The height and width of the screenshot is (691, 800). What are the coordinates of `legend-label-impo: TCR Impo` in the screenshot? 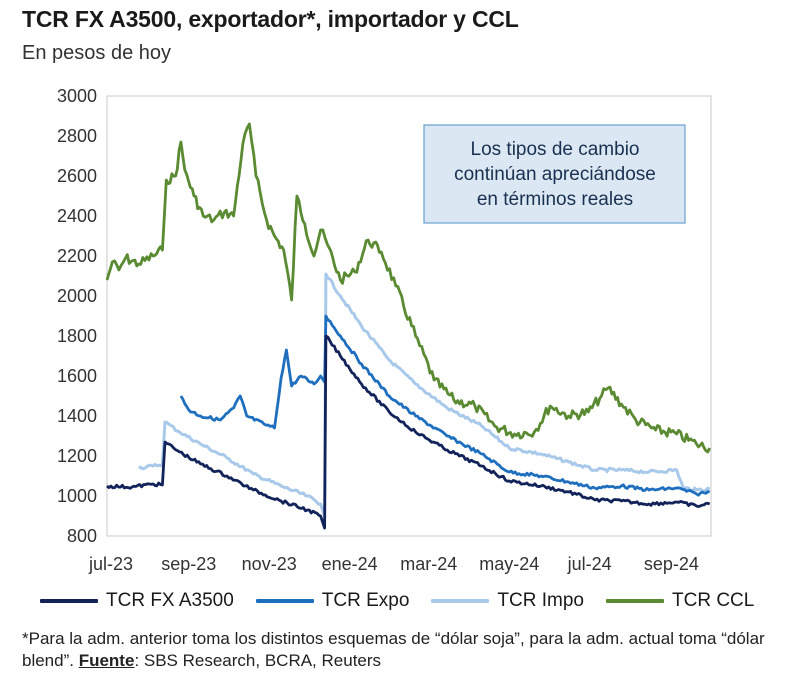 It's located at (540, 600).